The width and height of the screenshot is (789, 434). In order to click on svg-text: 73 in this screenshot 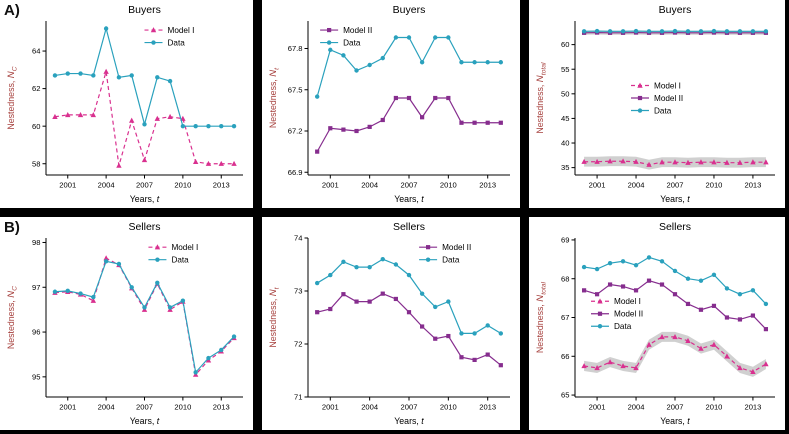, I will do `click(298, 291)`.